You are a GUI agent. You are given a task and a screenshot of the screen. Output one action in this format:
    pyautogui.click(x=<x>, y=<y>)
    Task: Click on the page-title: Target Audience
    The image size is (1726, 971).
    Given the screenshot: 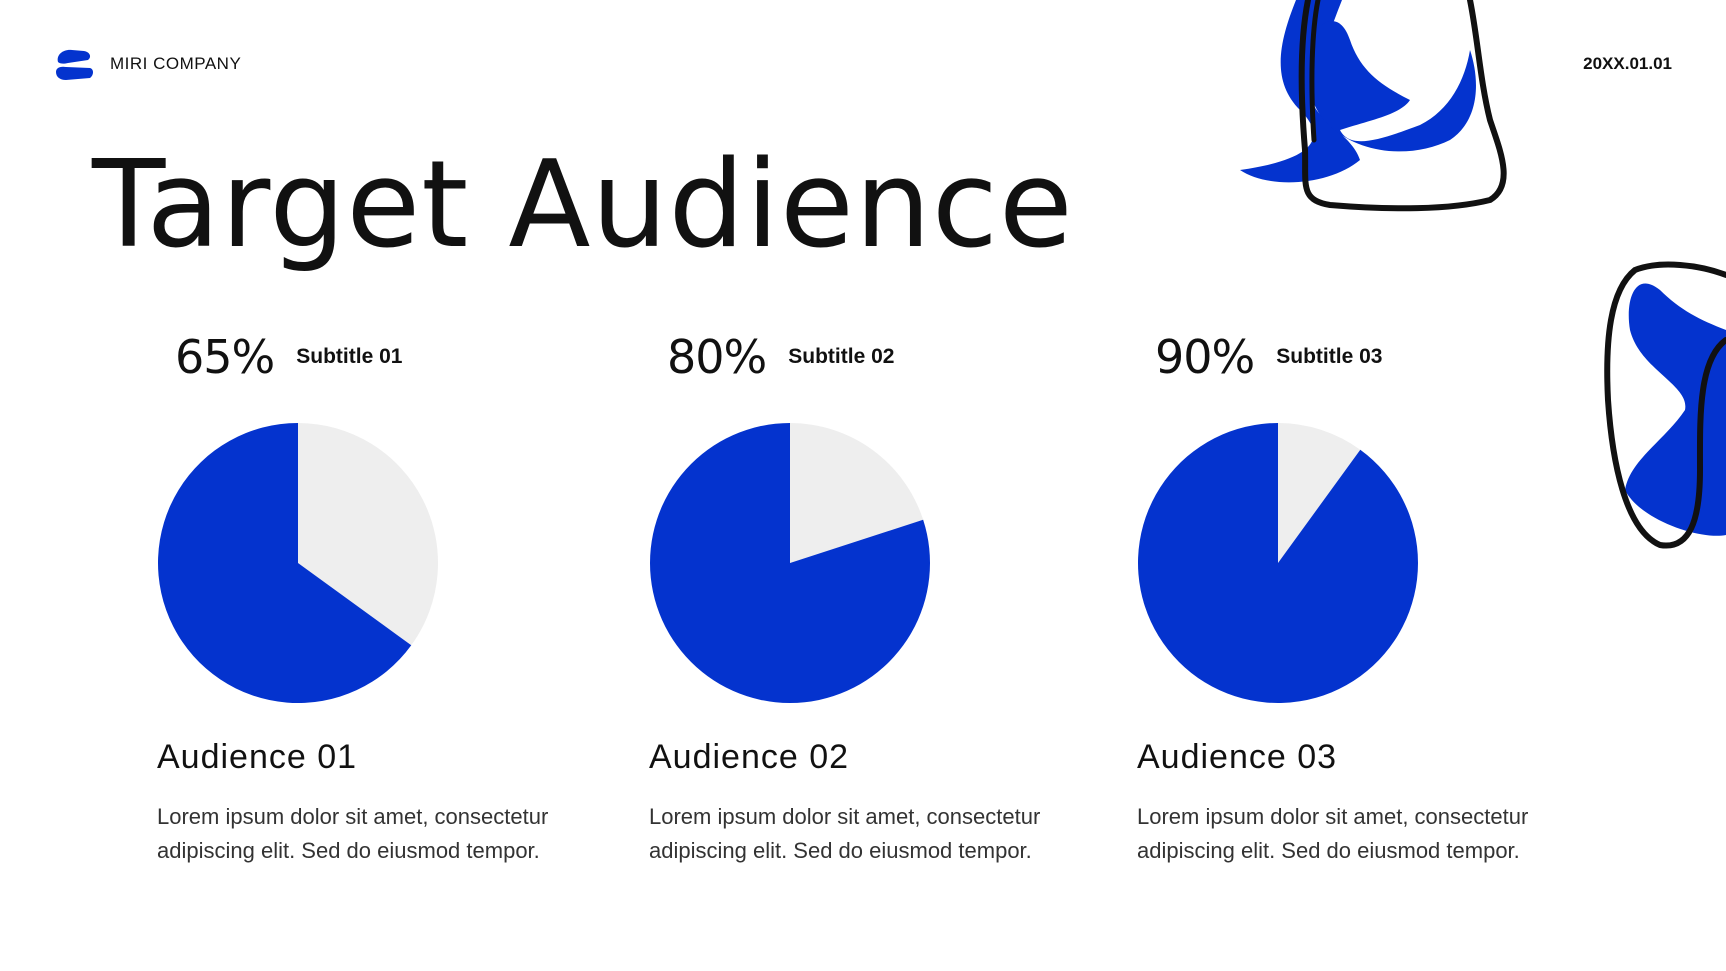 What is the action you would take?
    pyautogui.click(x=583, y=205)
    